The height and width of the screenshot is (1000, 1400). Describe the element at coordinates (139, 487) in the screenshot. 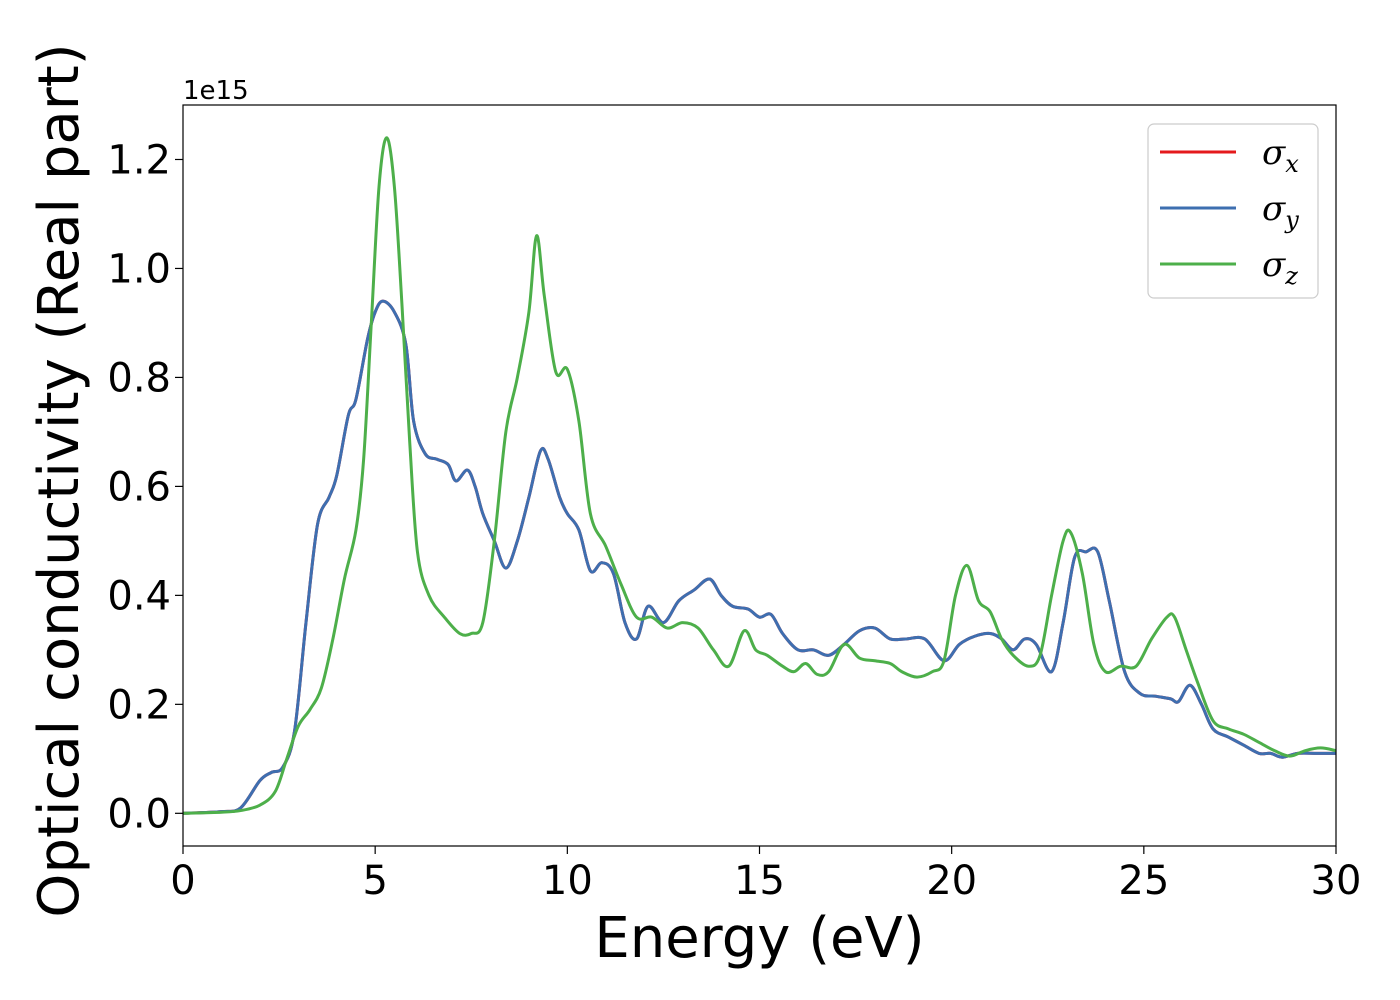

I see `y-tick-label: 0.6` at that location.